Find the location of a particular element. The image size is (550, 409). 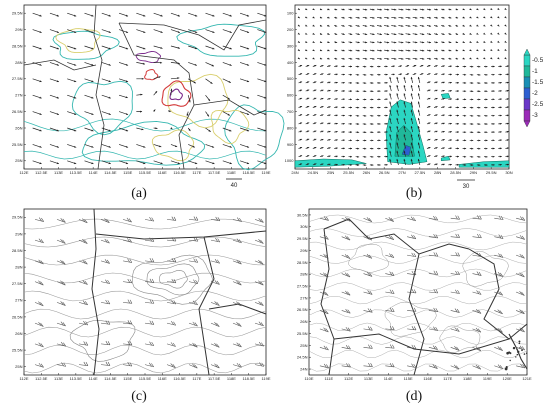

caption-c: (c) is located at coordinates (139, 396).